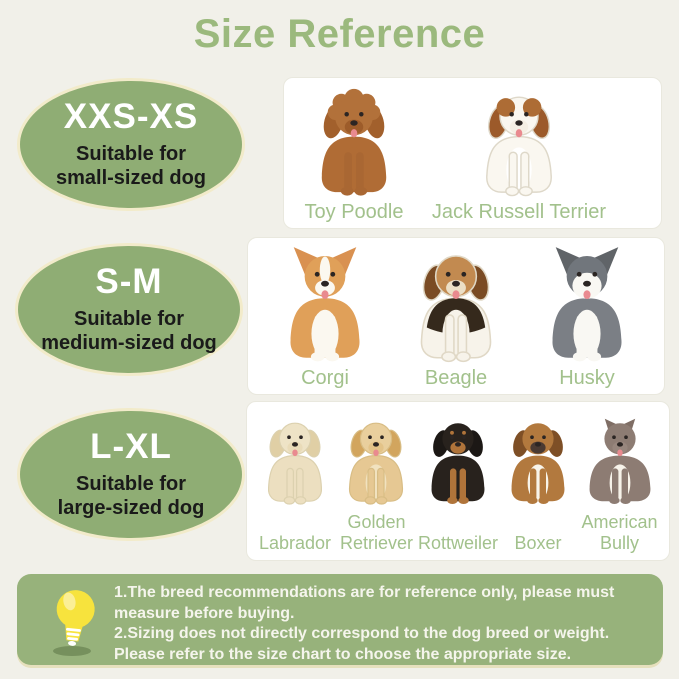 The image size is (679, 679). I want to click on labrador-image, so click(295, 460).